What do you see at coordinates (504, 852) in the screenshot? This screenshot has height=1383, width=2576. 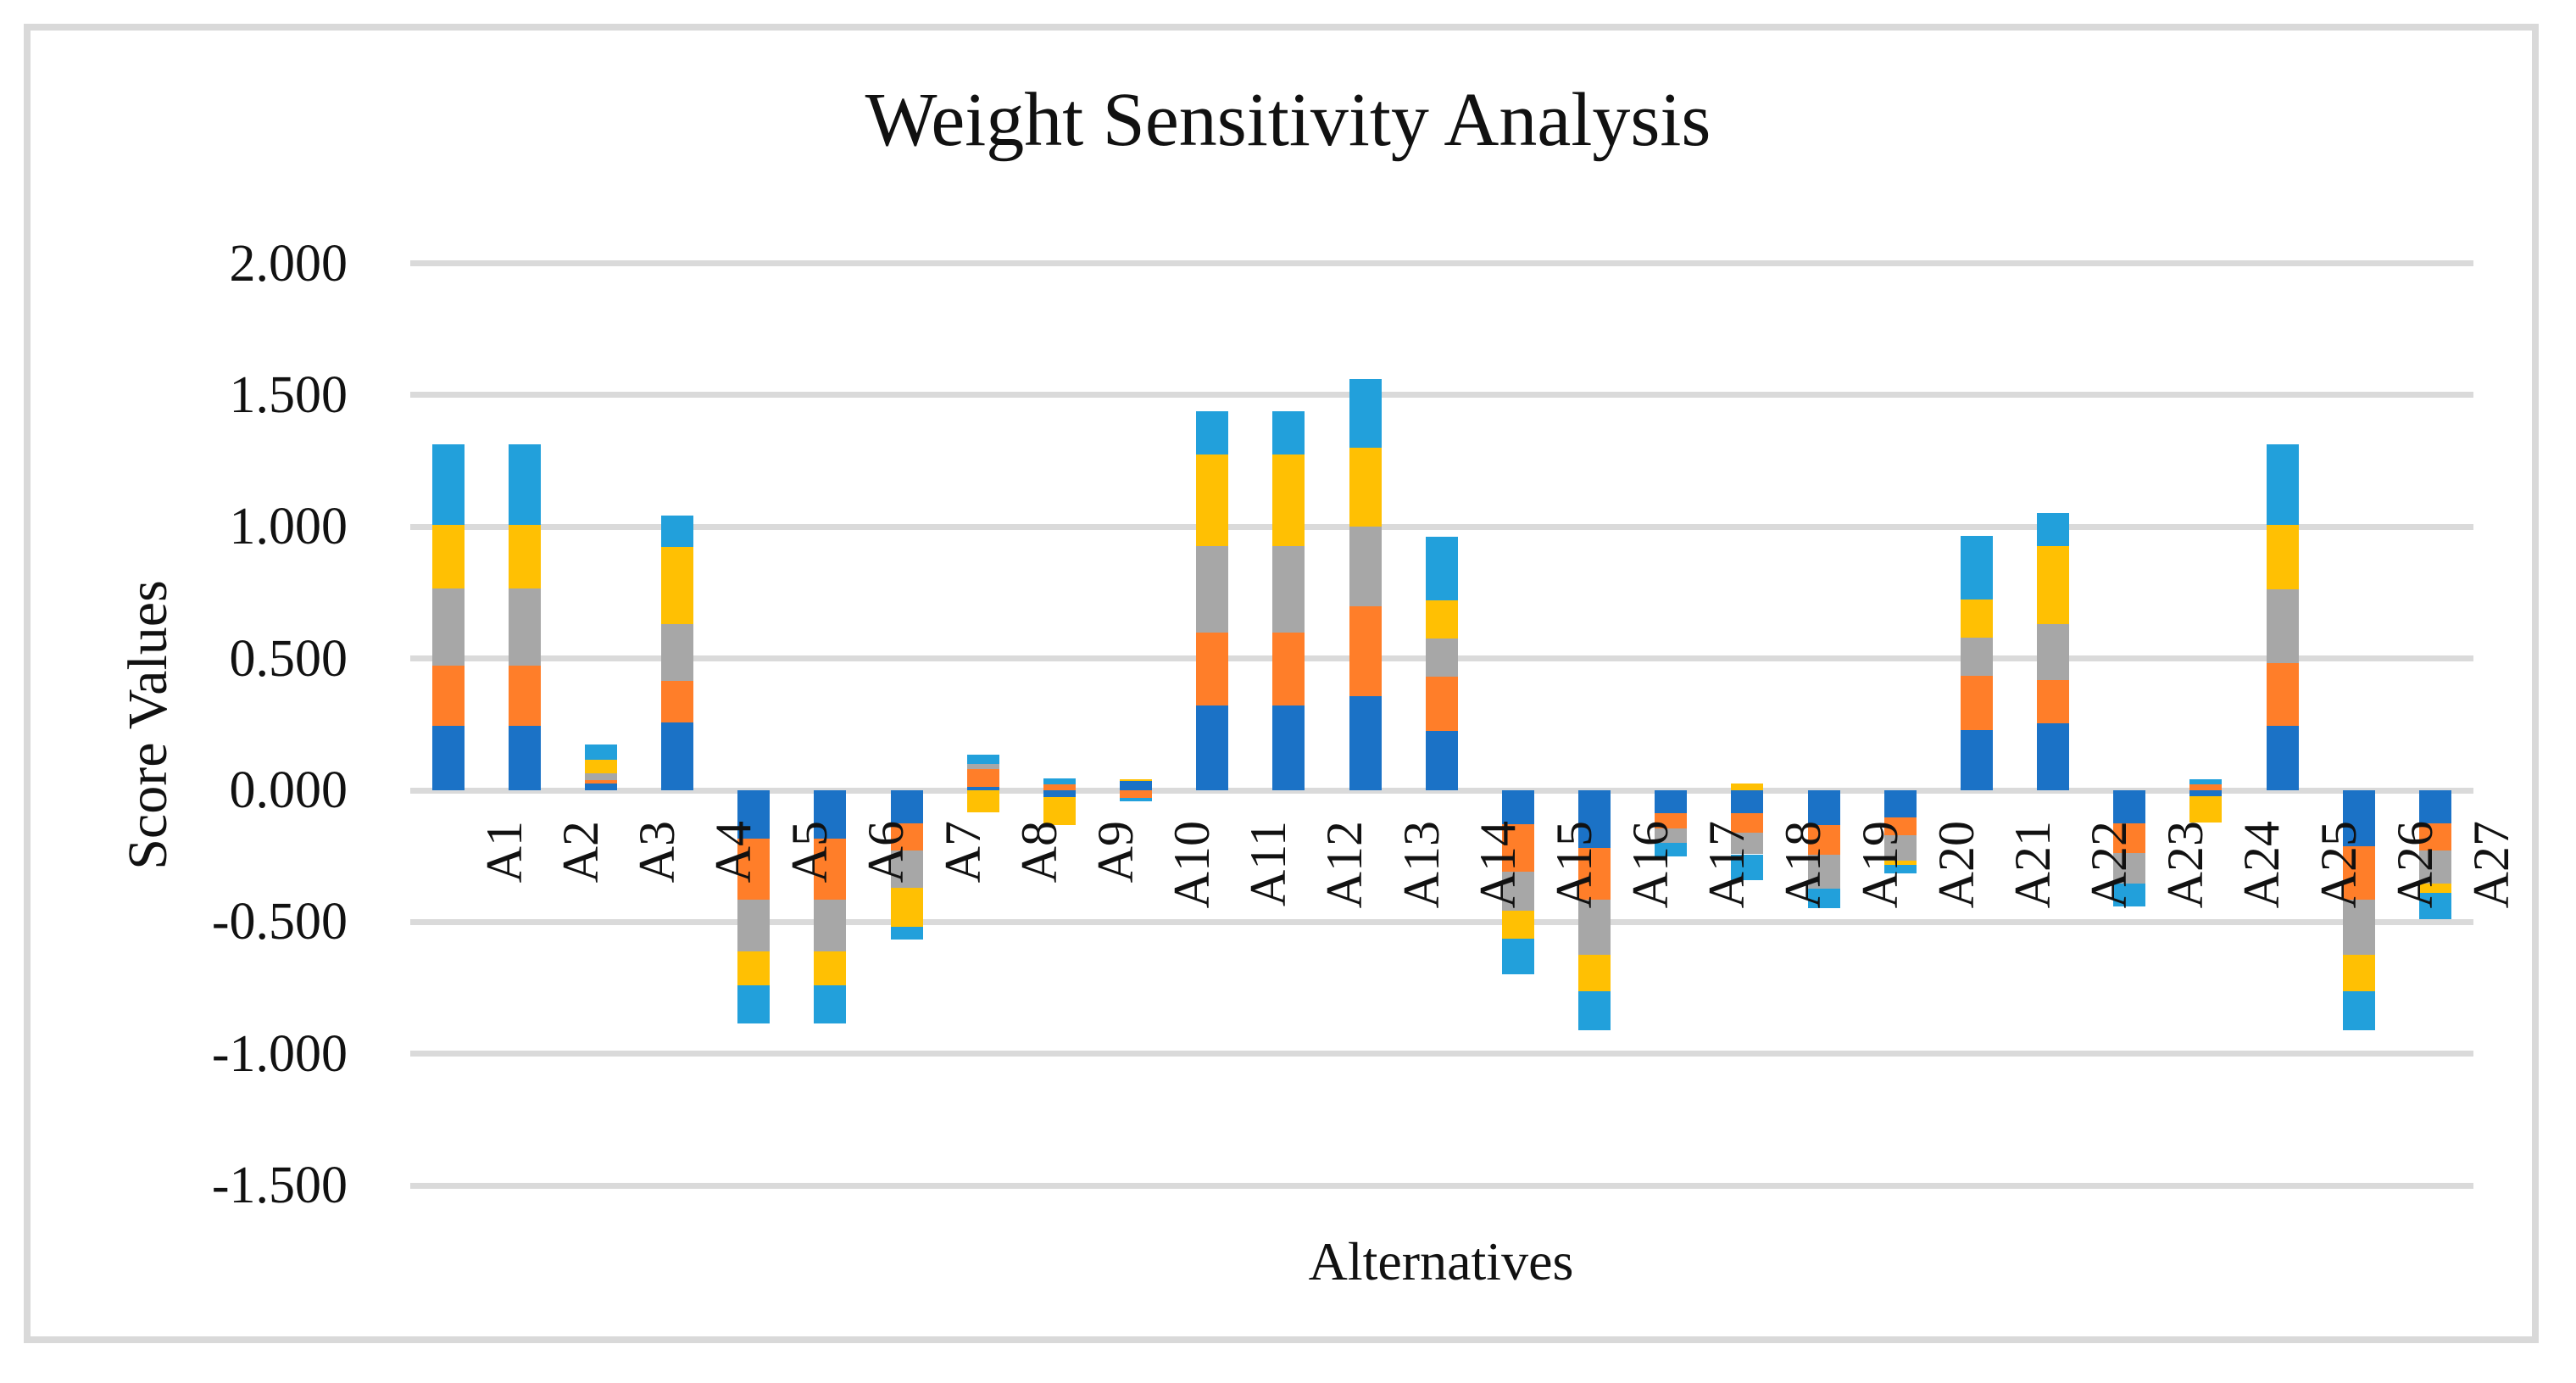 I see `x-tick-label: A1` at bounding box center [504, 852].